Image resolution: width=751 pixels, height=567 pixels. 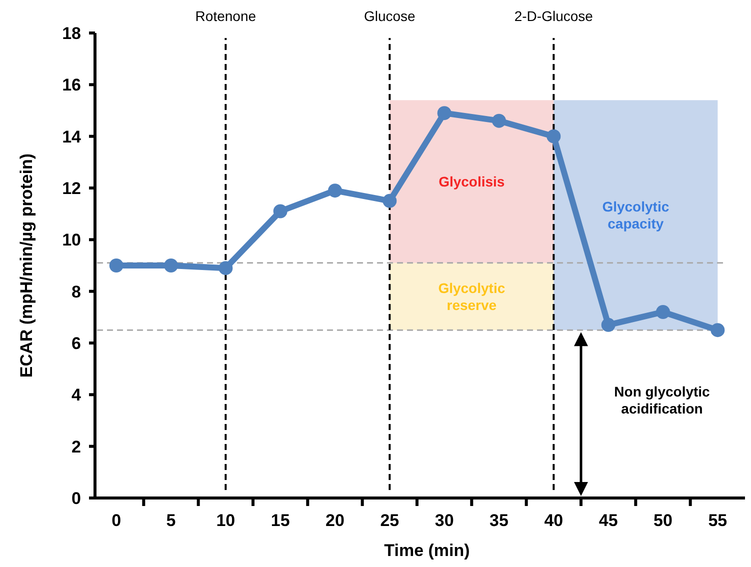 I want to click on y-tick-label: 2, so click(x=76, y=446).